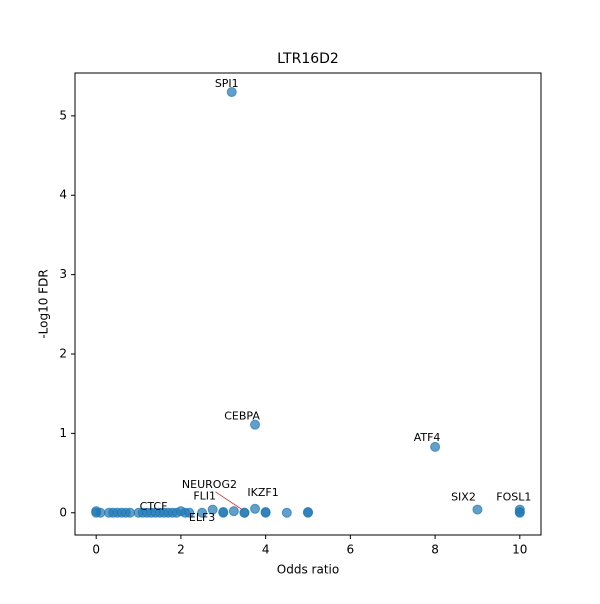  I want to click on y-tick-label: 2, so click(63, 354).